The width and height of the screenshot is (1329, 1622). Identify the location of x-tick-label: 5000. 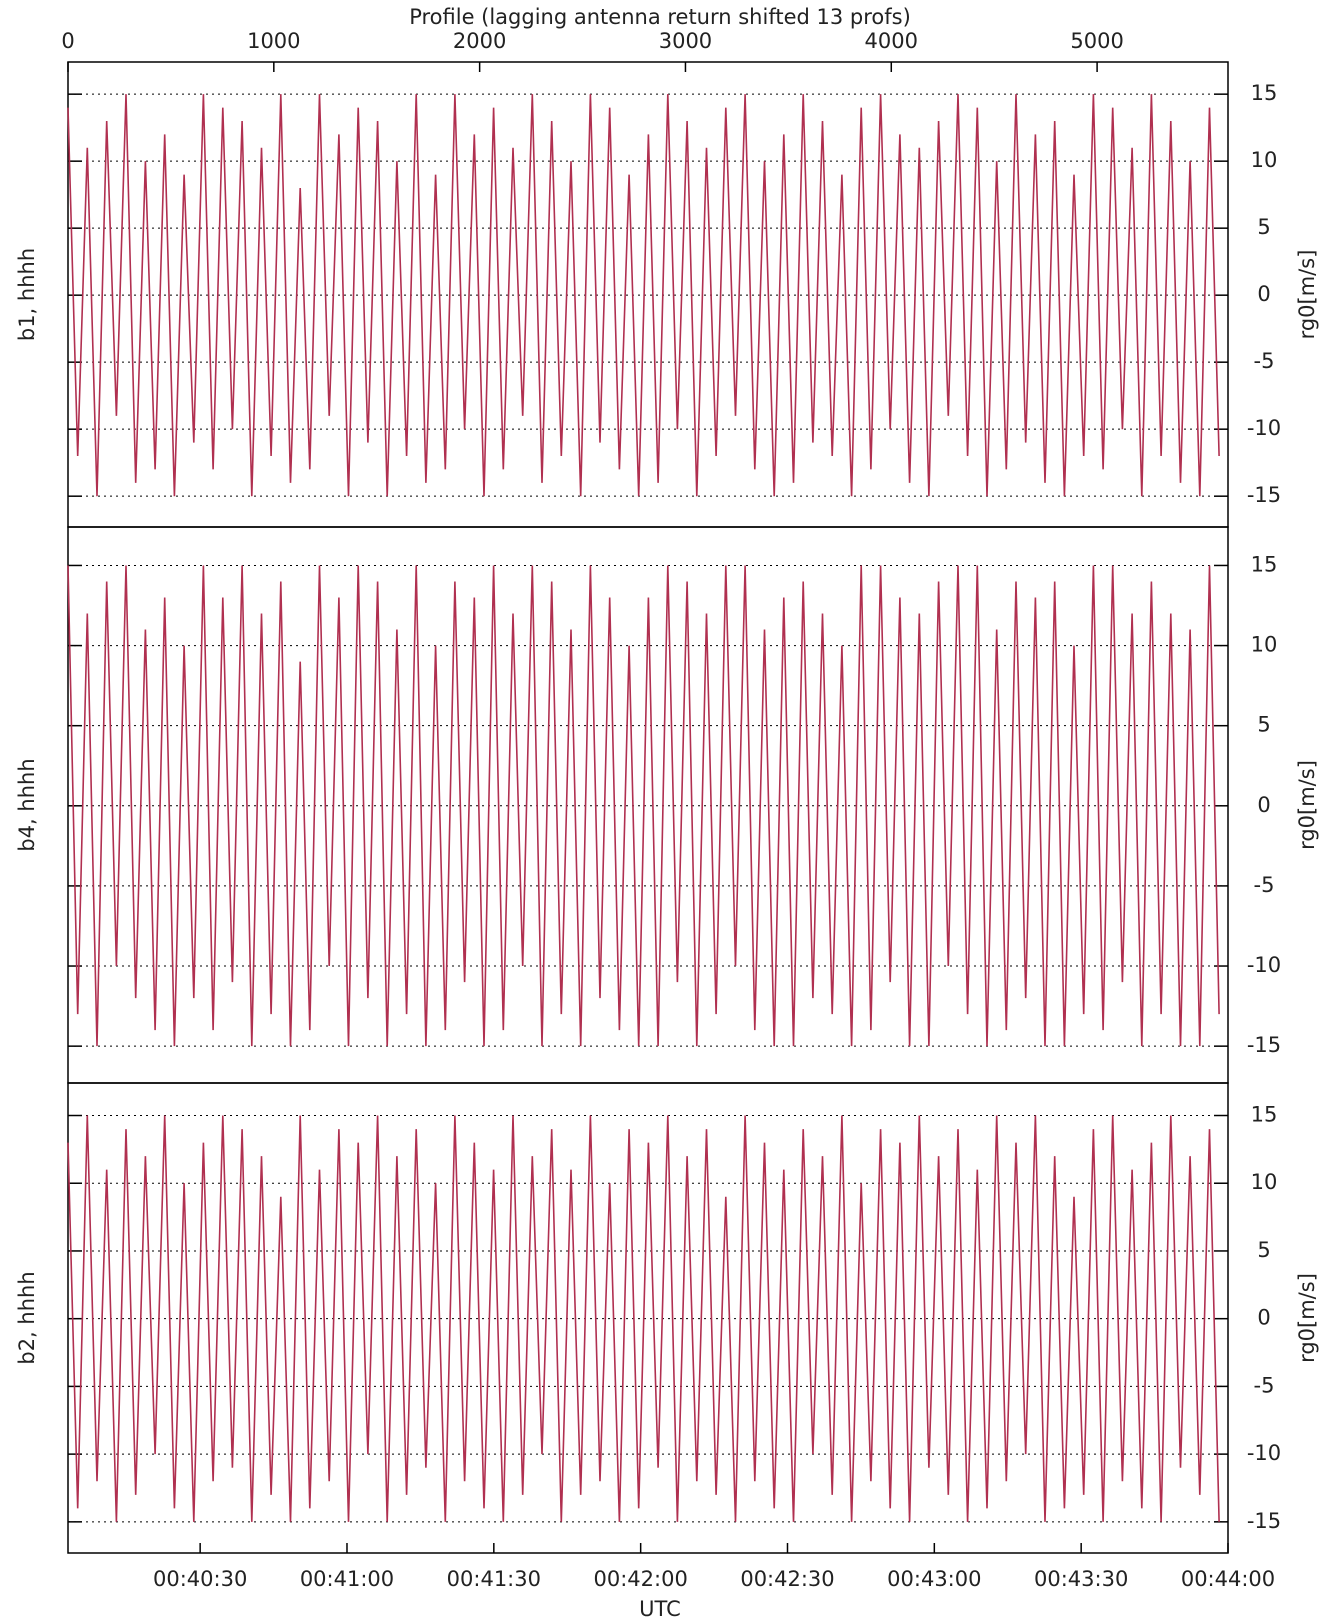
(1096, 41).